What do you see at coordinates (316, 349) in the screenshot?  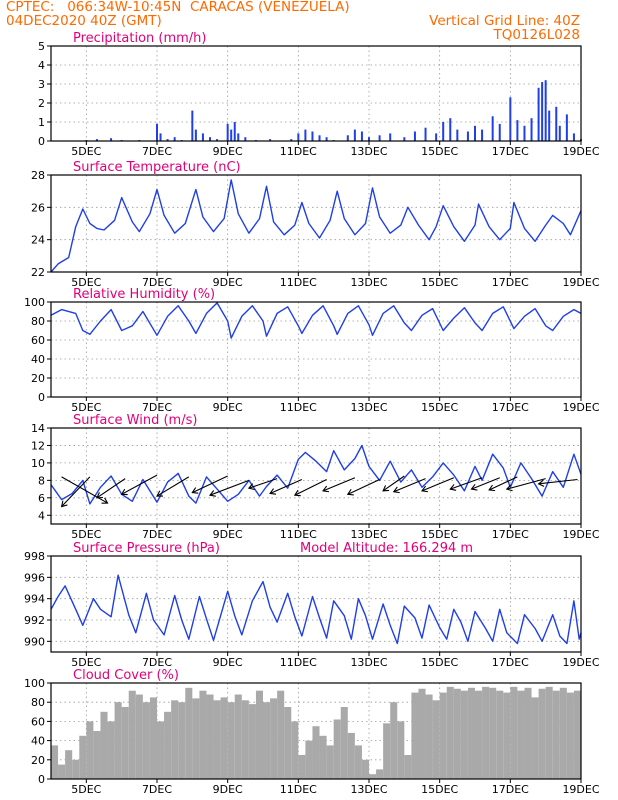 I see `rh-frame` at bounding box center [316, 349].